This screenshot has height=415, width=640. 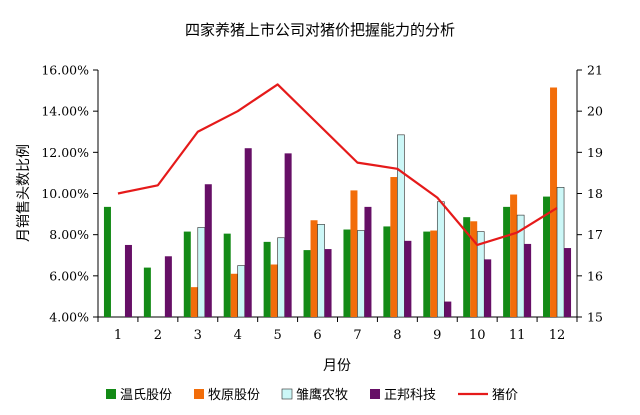 I want to click on x-tick-label: 2, so click(x=158, y=335).